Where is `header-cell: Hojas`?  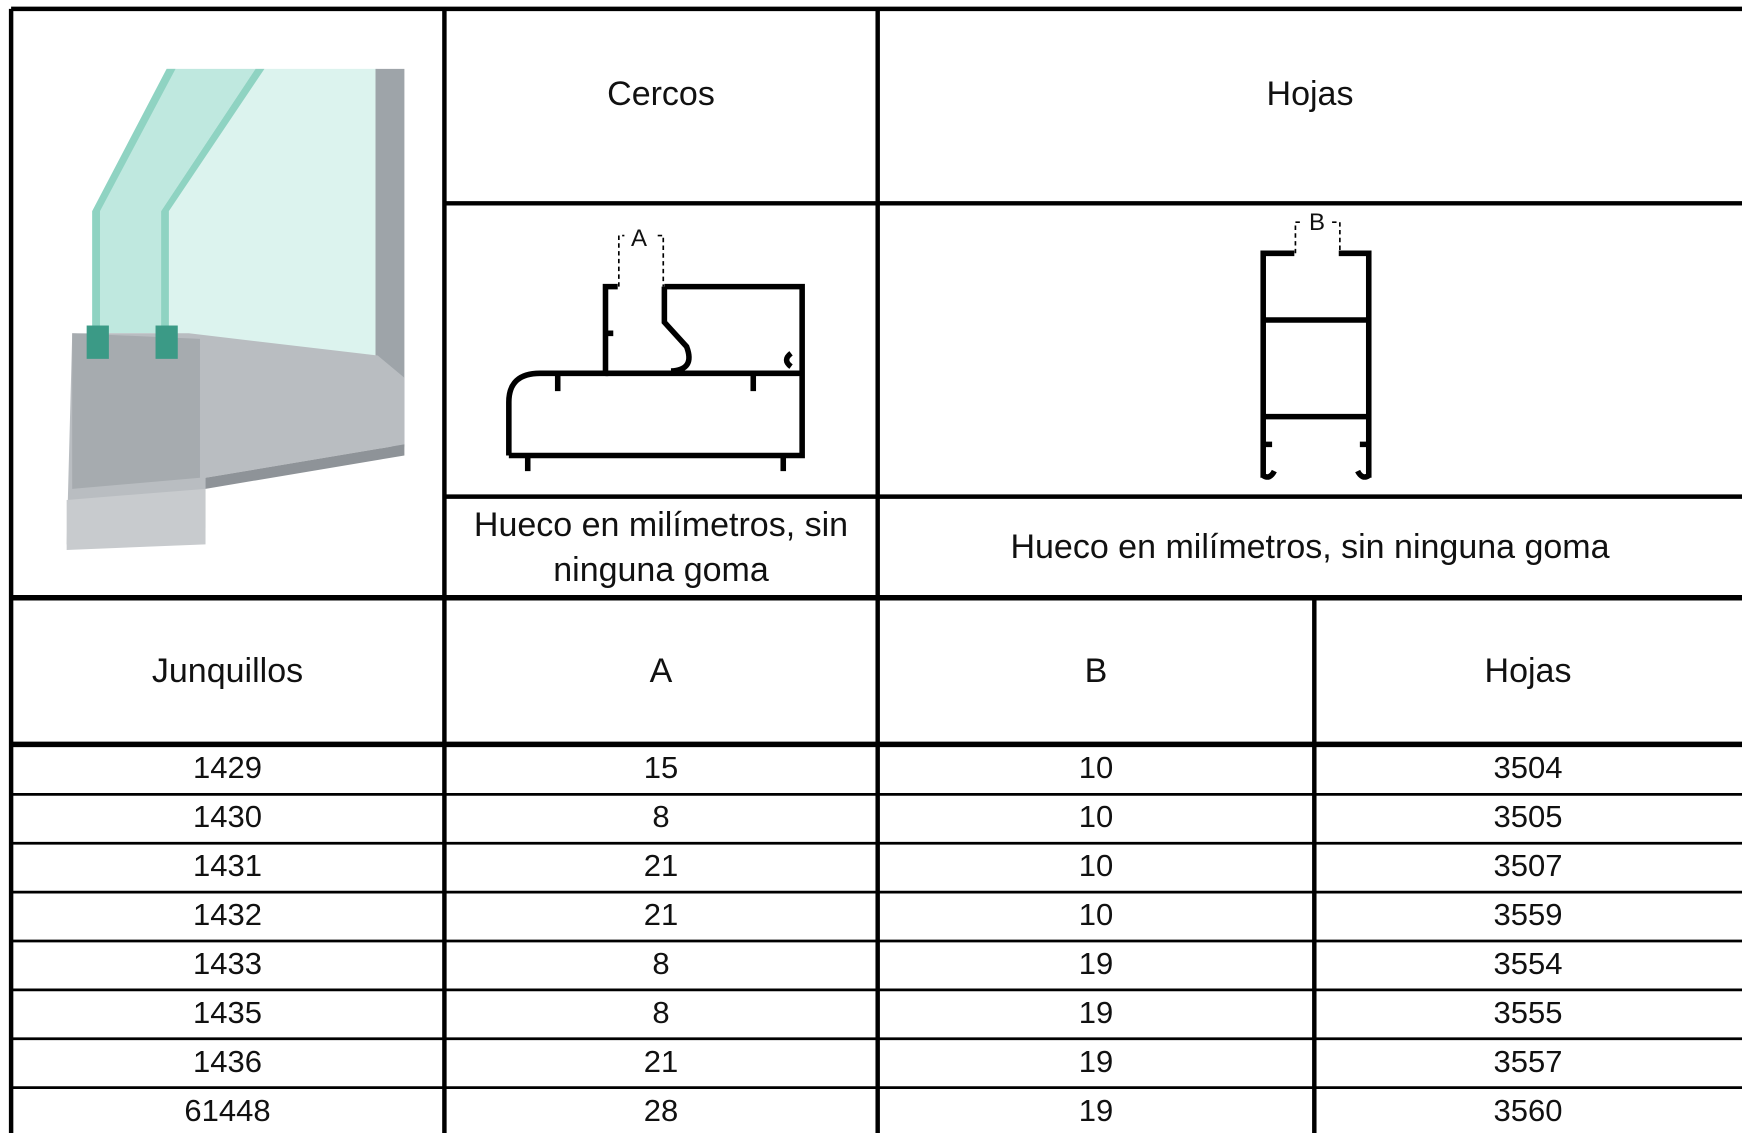 header-cell: Hojas is located at coordinates (1310, 93).